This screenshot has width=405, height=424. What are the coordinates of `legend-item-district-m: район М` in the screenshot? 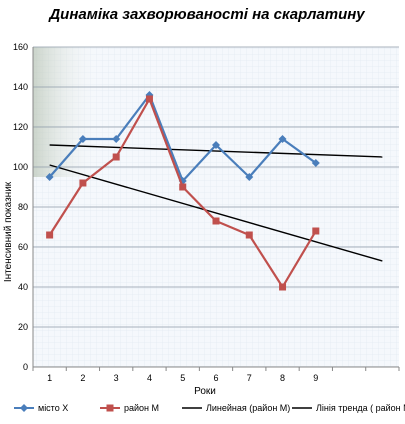 It's located at (129, 408).